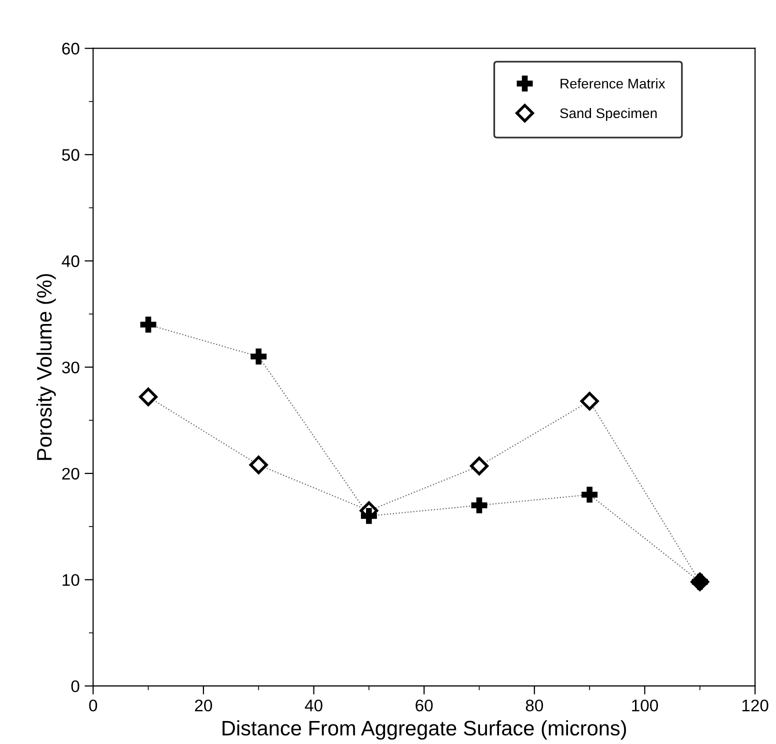 This screenshot has width=776, height=744. I want to click on x-tick-label: 0, so click(93, 706).